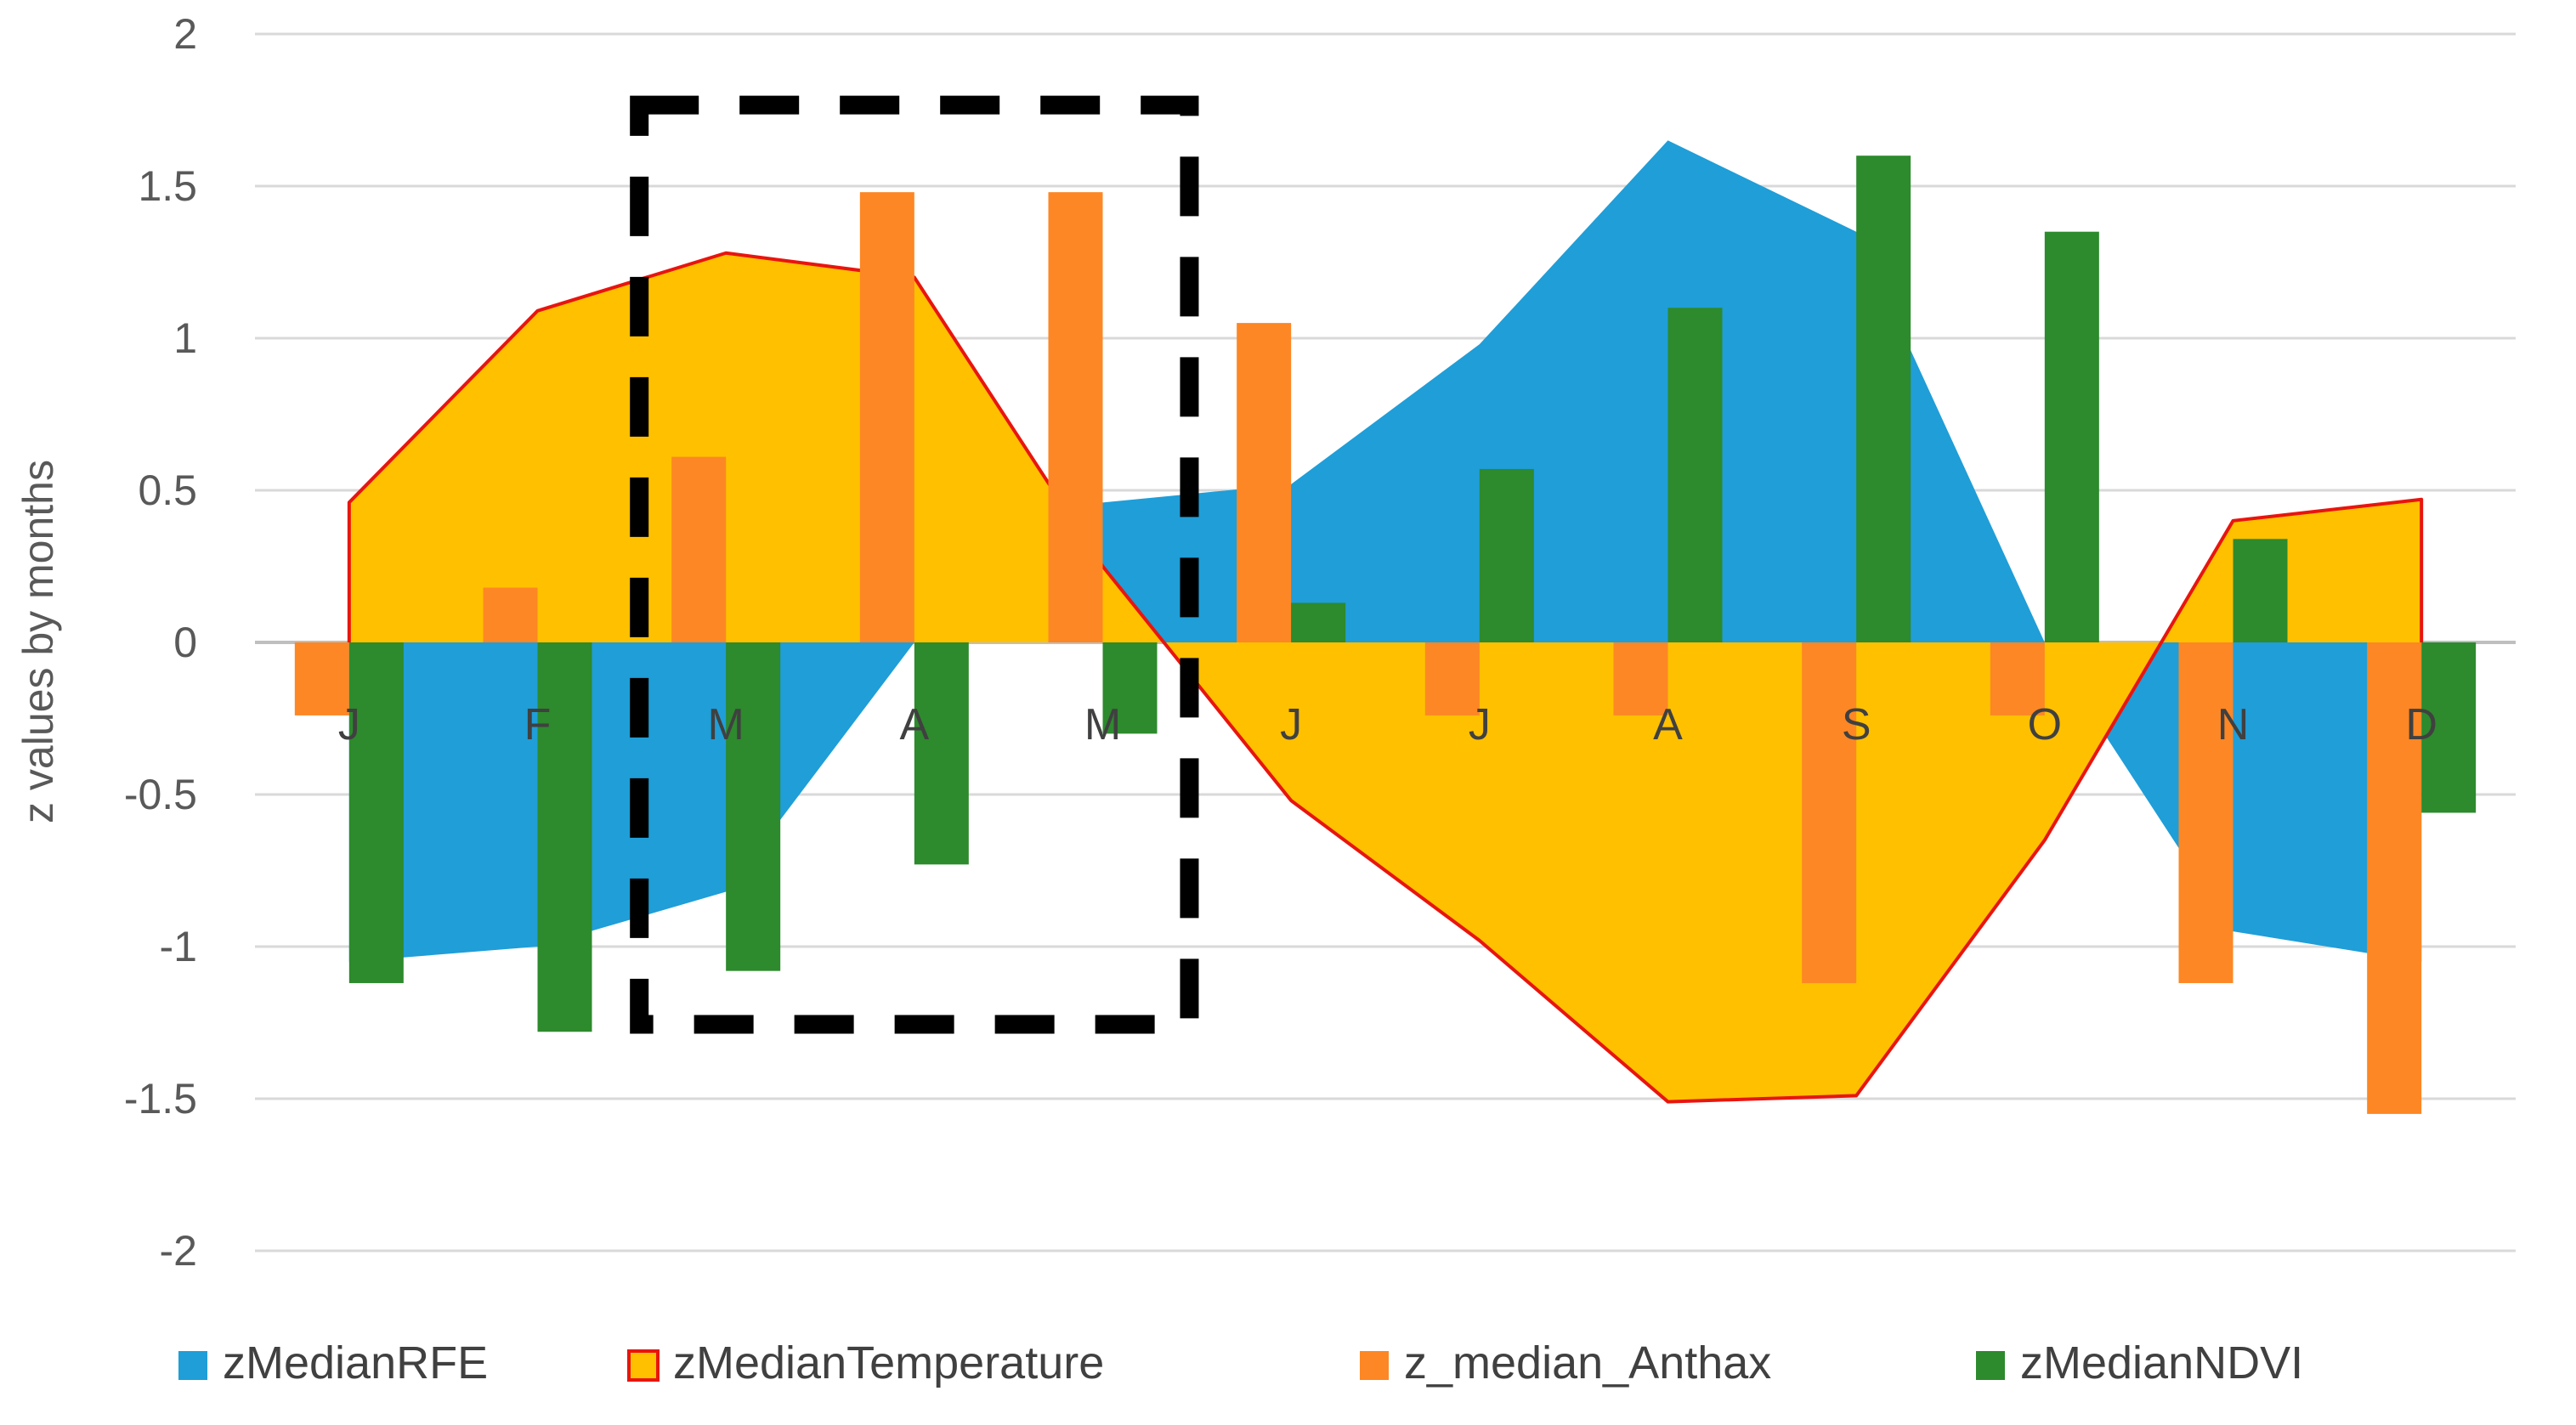 Image resolution: width=2576 pixels, height=1425 pixels. What do you see at coordinates (2161, 1362) in the screenshot?
I see `legend-label: zMedianNDVI` at bounding box center [2161, 1362].